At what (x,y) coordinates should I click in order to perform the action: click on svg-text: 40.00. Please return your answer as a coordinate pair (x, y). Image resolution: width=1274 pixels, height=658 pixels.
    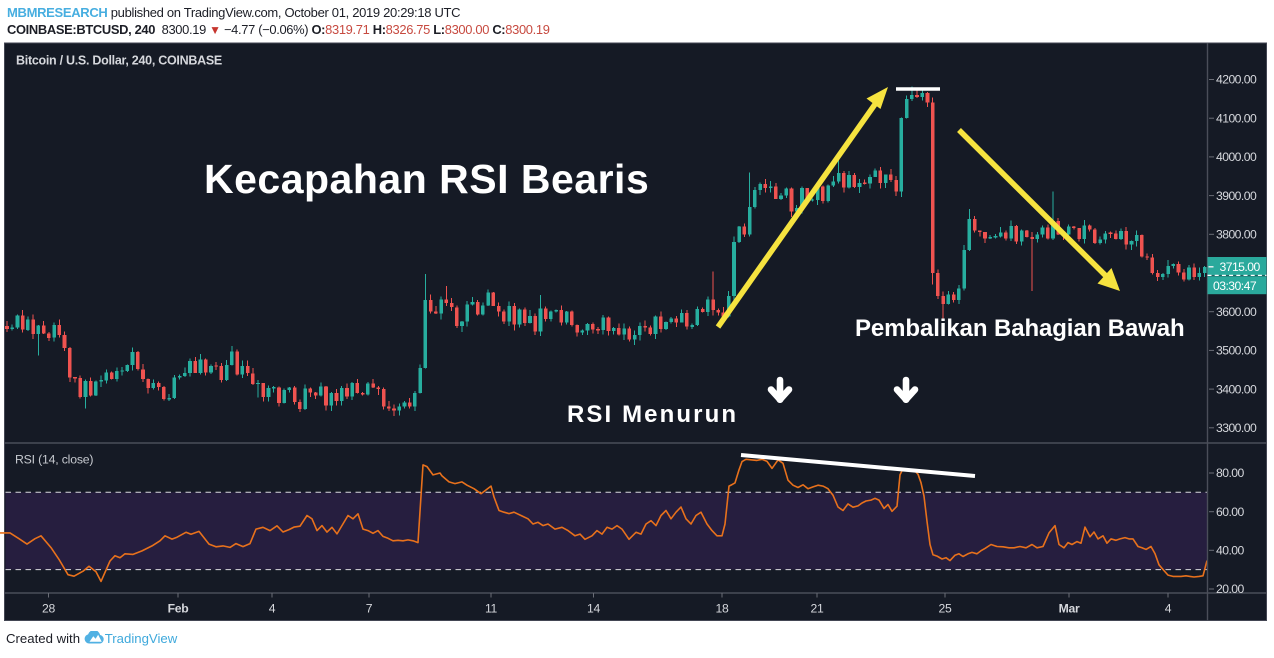
    Looking at the image, I should click on (1230, 551).